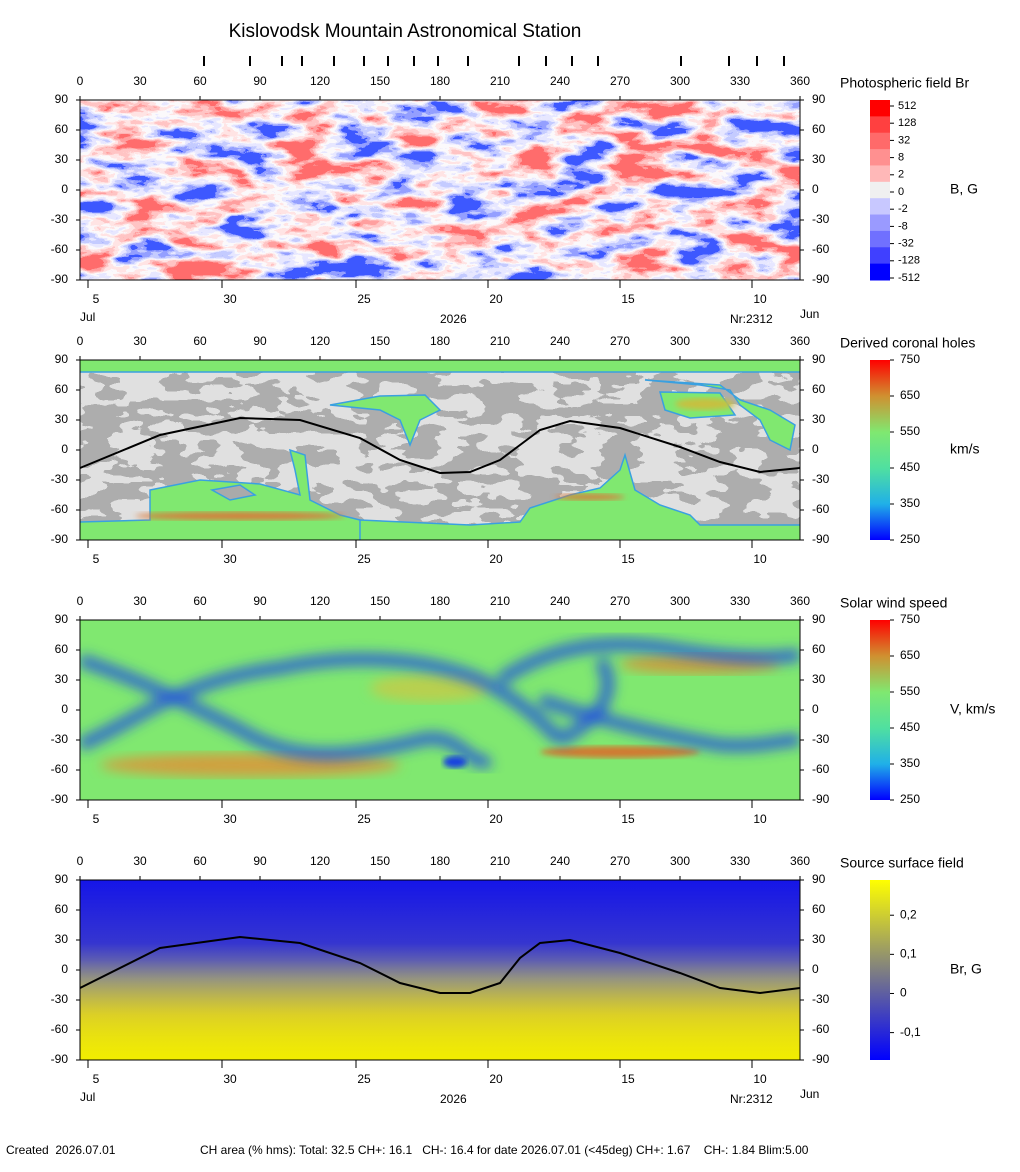 This screenshot has height=1172, width=1020. What do you see at coordinates (909, 278) in the screenshot?
I see `colorbar-tick-label: -512` at bounding box center [909, 278].